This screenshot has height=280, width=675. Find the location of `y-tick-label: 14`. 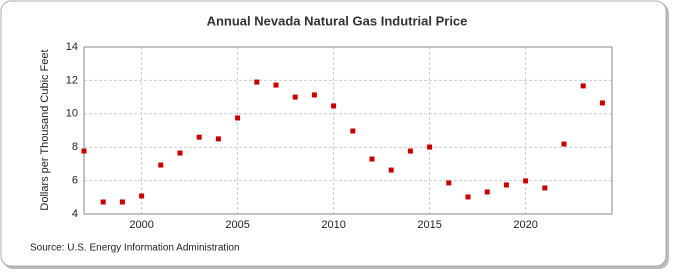

y-tick-label: 14 is located at coordinates (72, 47).